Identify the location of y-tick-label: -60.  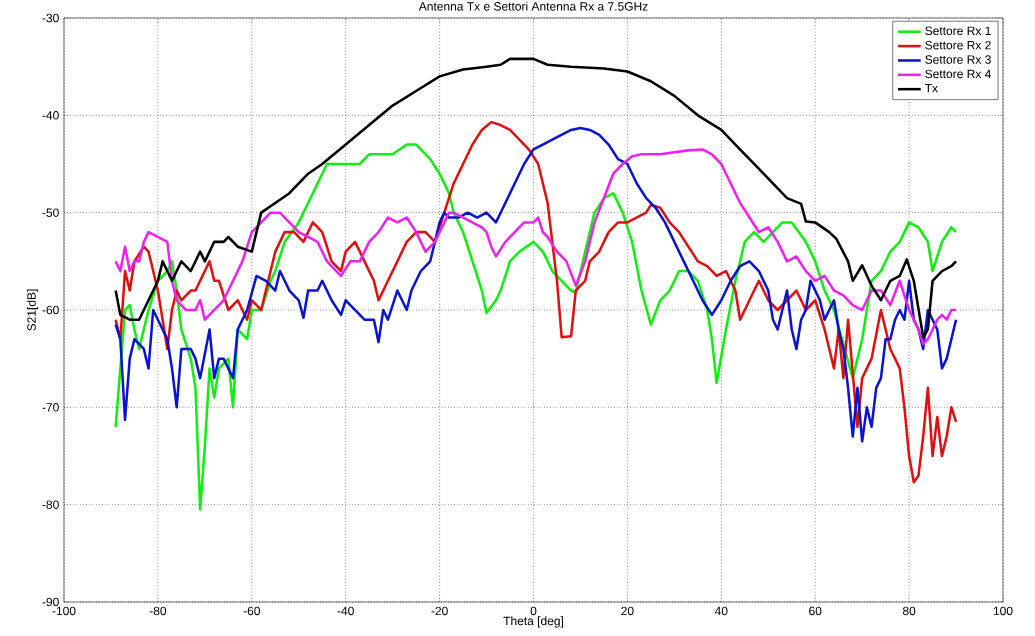
(50, 310).